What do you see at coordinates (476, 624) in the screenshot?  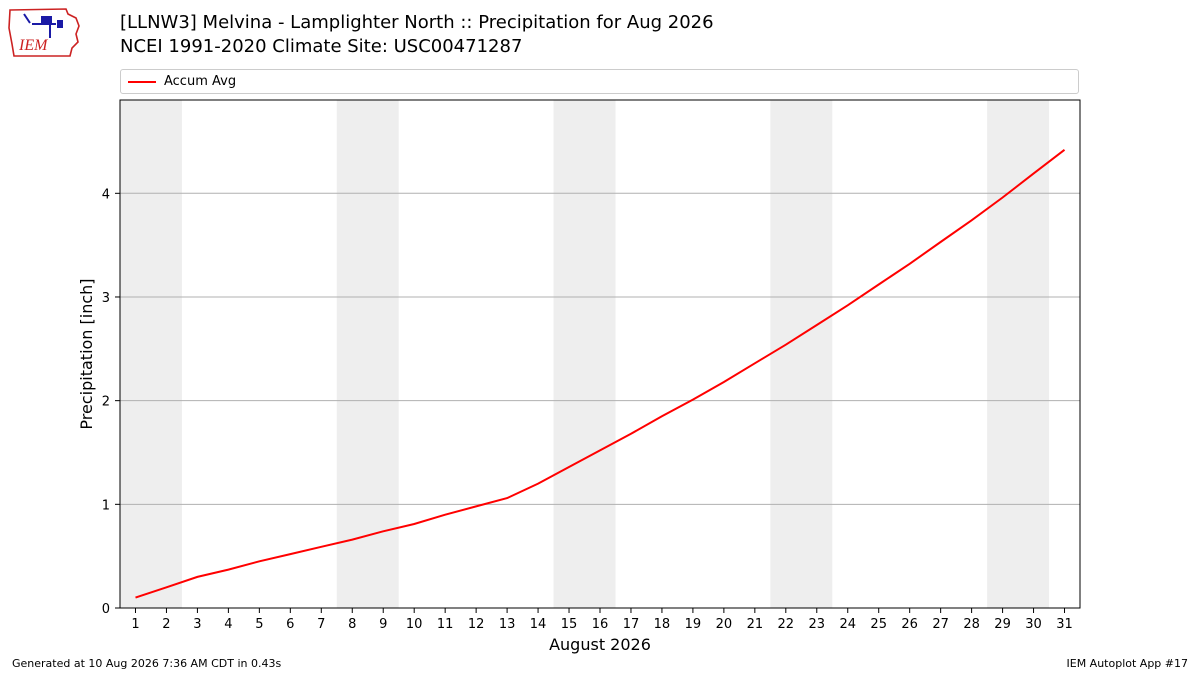 I see `x-tick-label: 12` at bounding box center [476, 624].